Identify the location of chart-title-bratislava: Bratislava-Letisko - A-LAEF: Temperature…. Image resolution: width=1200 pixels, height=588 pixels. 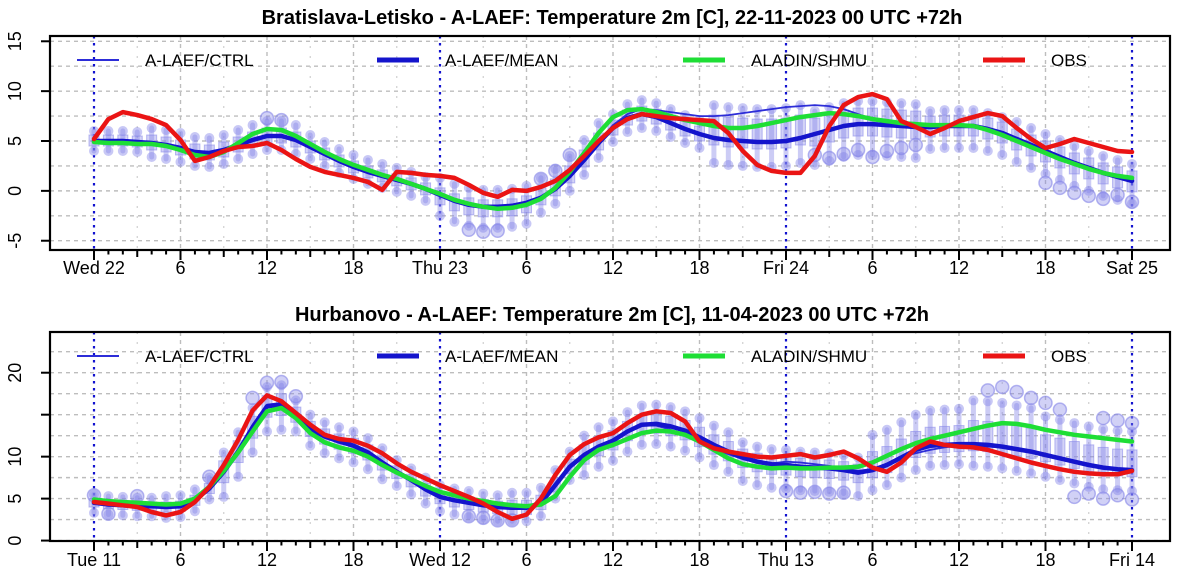
(612, 18).